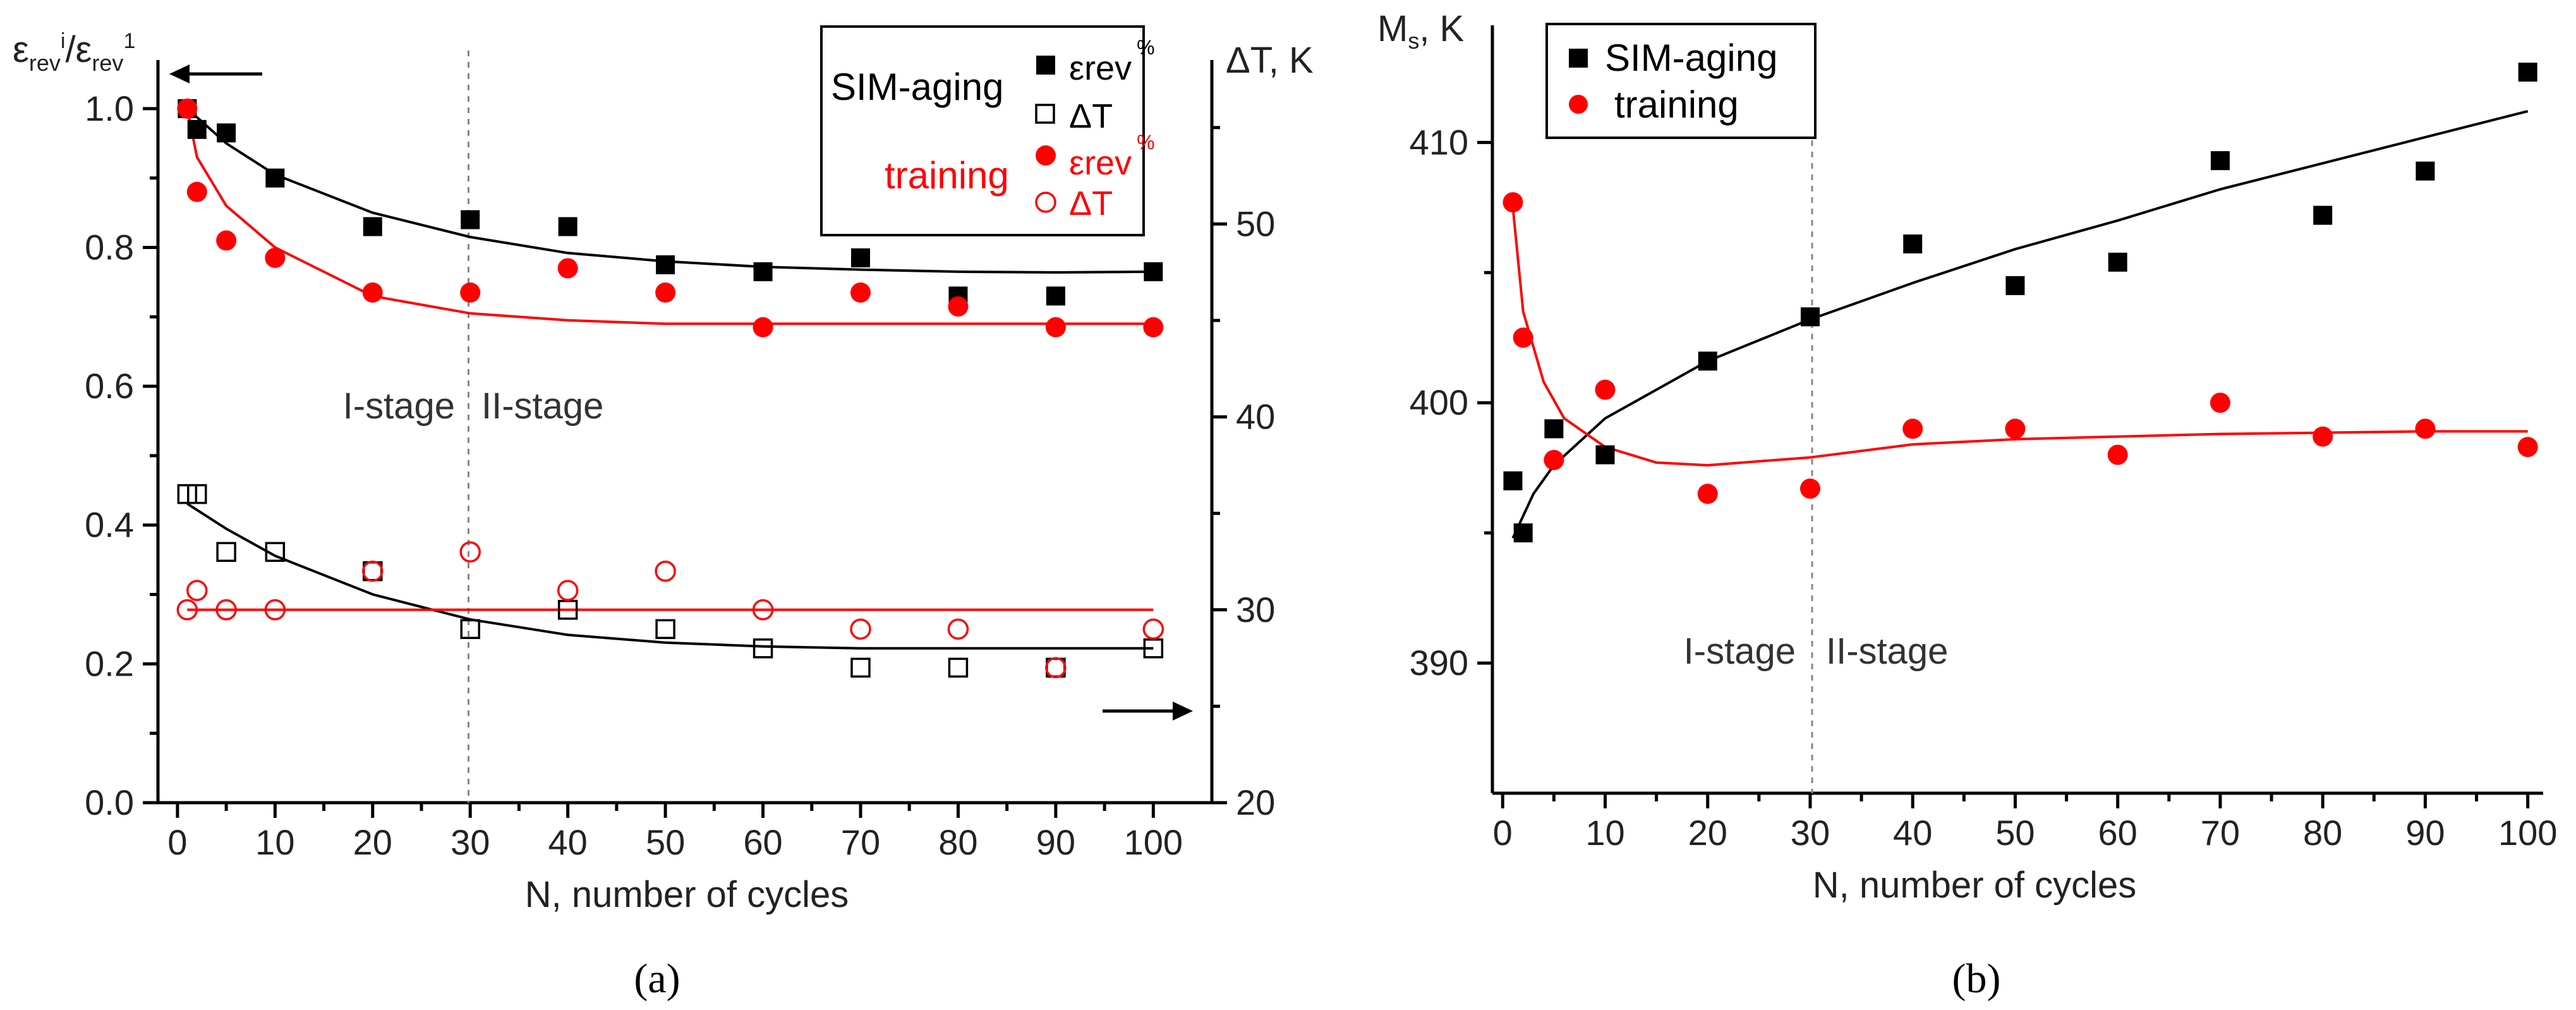 Image resolution: width=2576 pixels, height=1010 pixels. Describe the element at coordinates (109, 386) in the screenshot. I see `y-tick-label: 0.6` at that location.